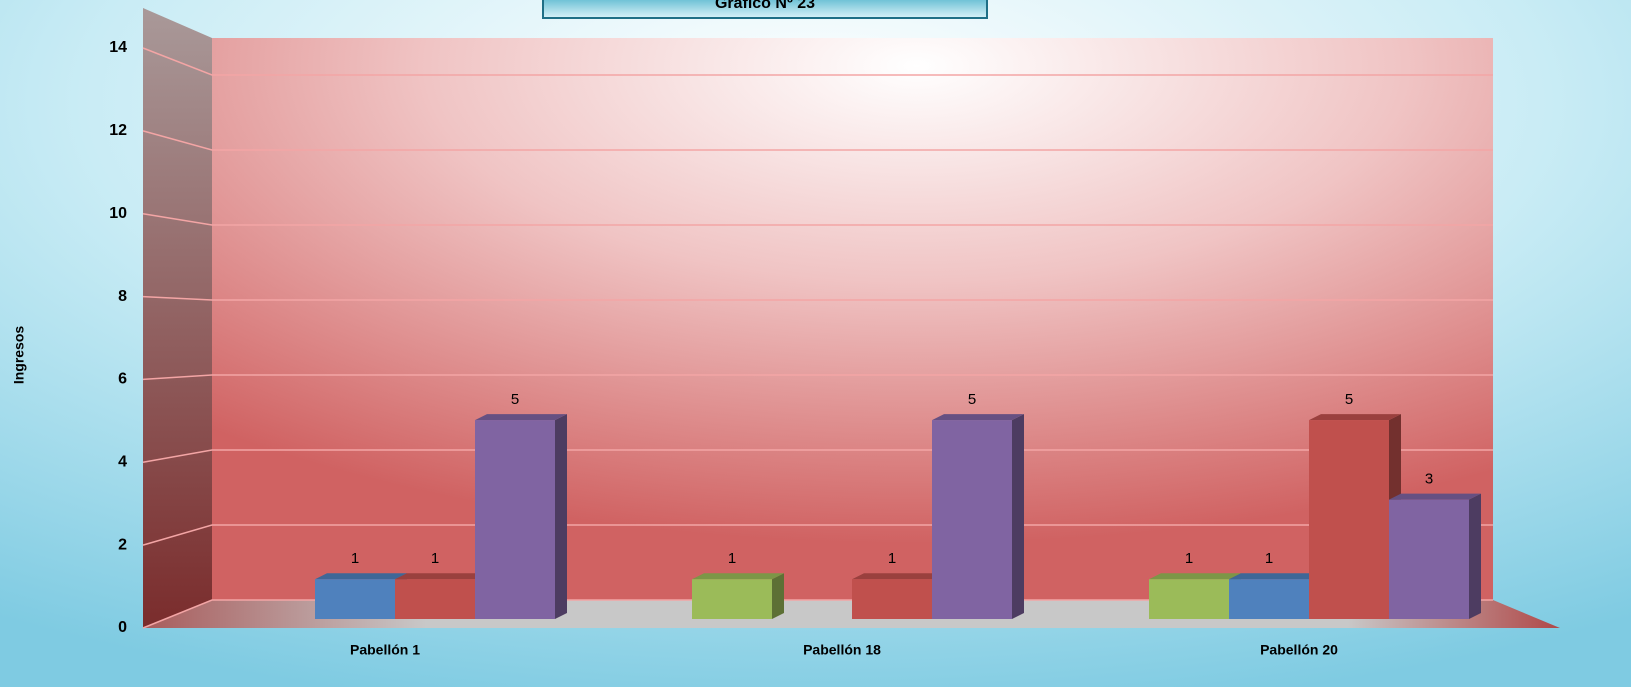  Describe the element at coordinates (1429, 479) in the screenshot. I see `value-label: 3` at that location.